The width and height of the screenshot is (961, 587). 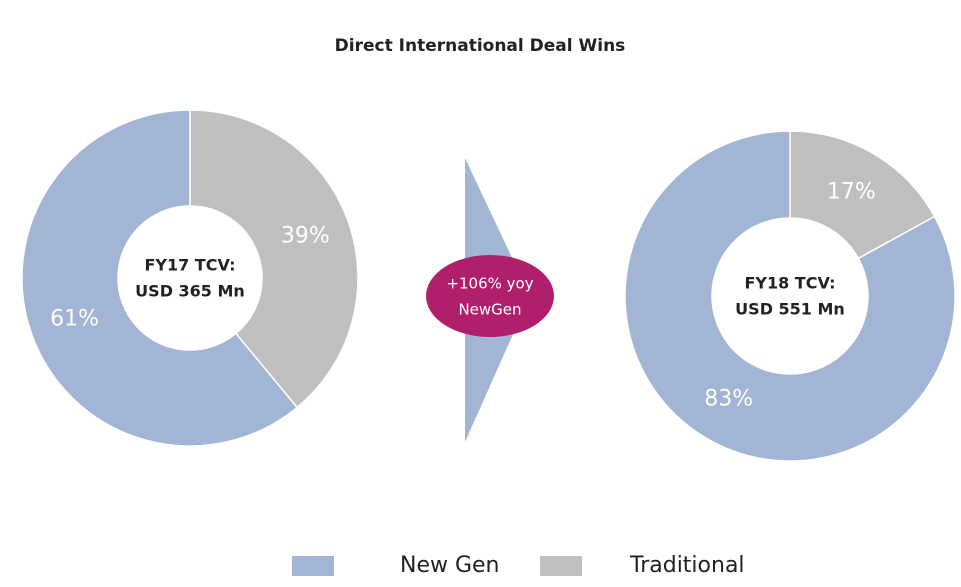 I want to click on center-label: USD 551 Mn, so click(x=790, y=309).